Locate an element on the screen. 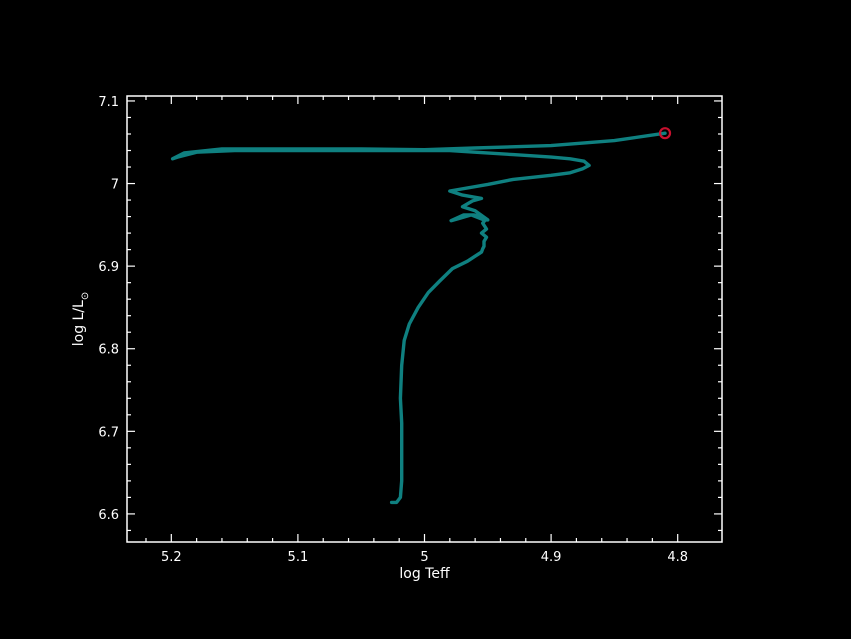 Image resolution: width=851 pixels, height=639 pixels. y-axis-label-main: log L/L is located at coordinates (79, 323).